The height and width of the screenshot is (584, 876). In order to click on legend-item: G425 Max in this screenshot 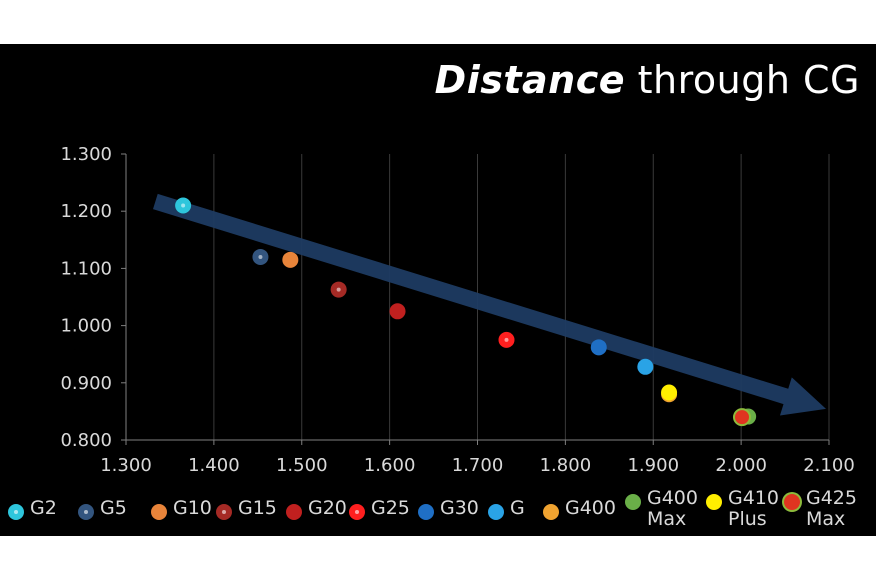, I will do `click(820, 509)`.